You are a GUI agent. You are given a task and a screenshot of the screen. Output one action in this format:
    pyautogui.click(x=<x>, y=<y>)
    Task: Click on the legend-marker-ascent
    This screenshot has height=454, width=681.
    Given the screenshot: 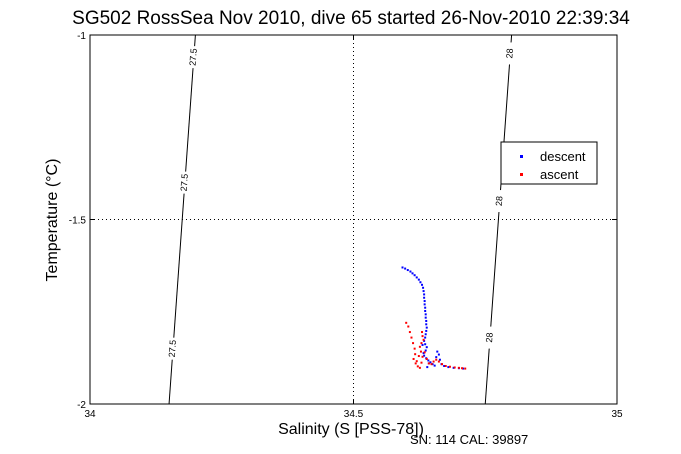 What is the action you would take?
    pyautogui.click(x=521, y=174)
    